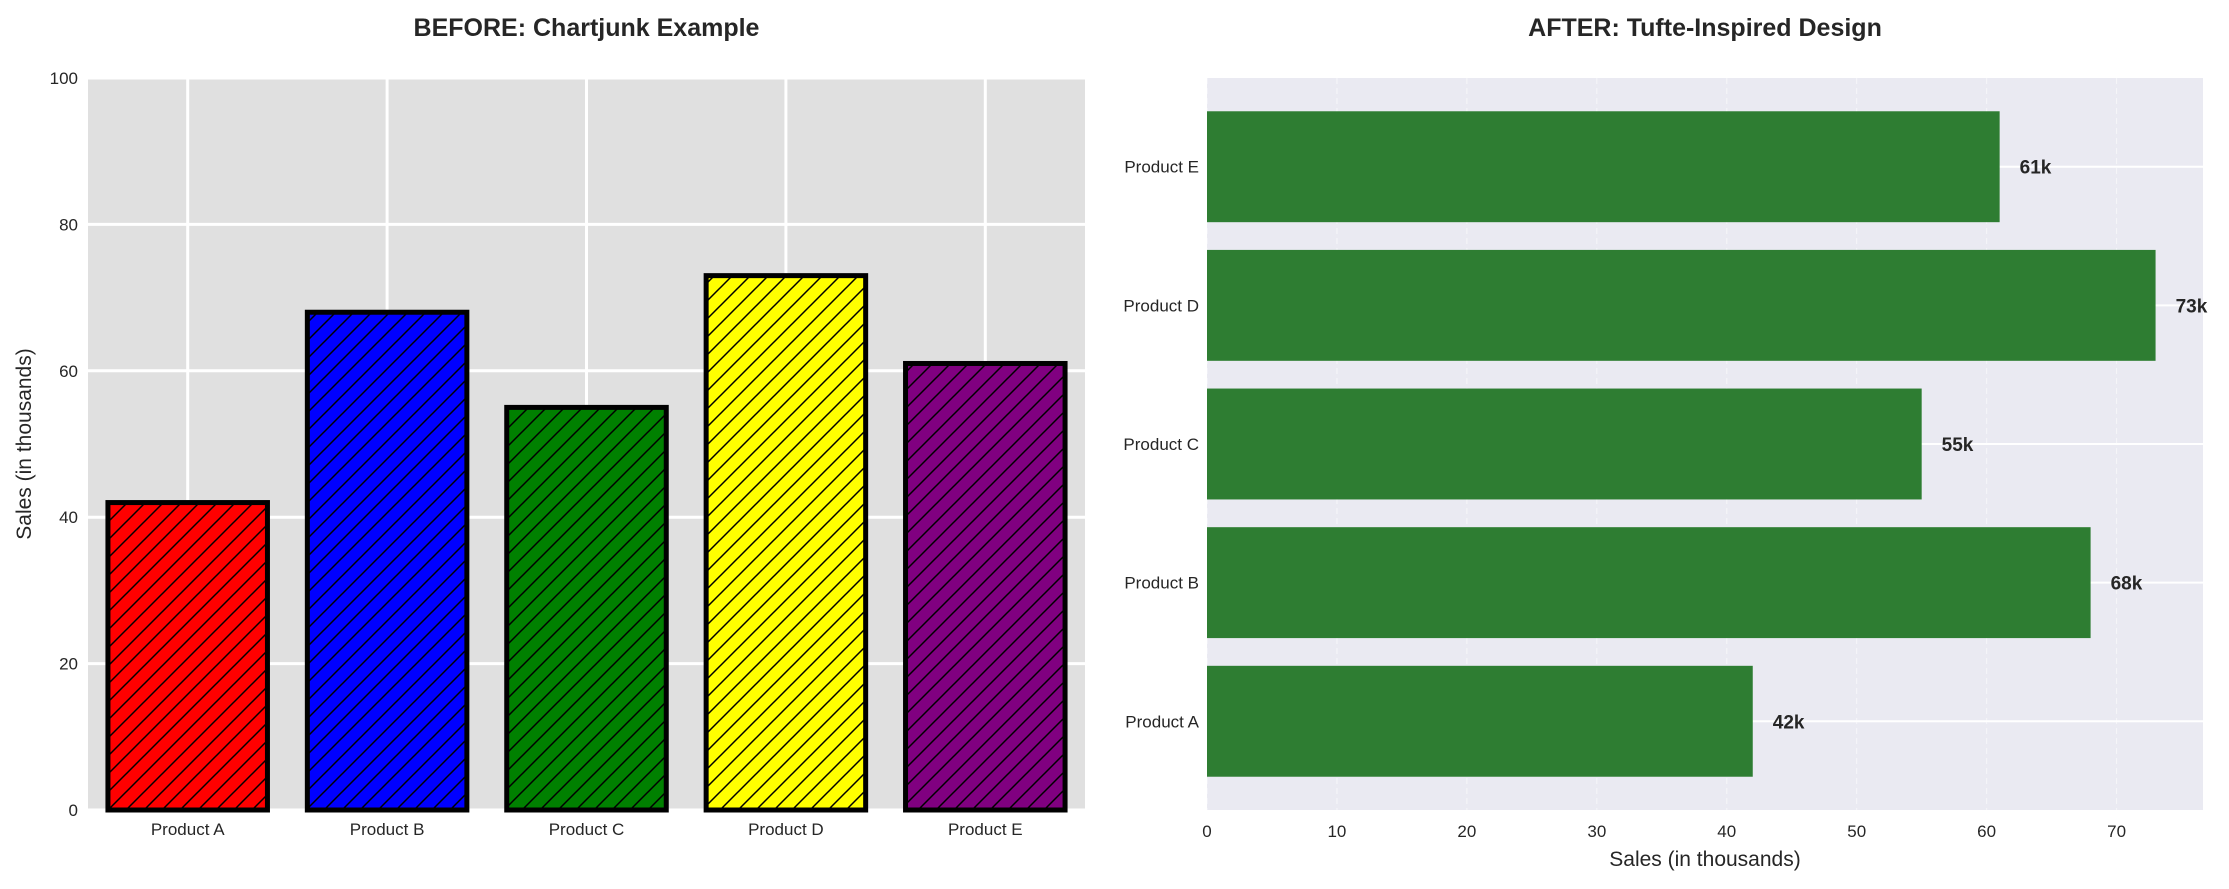  I want to click on x-tick-label: Product E, so click(985, 829).